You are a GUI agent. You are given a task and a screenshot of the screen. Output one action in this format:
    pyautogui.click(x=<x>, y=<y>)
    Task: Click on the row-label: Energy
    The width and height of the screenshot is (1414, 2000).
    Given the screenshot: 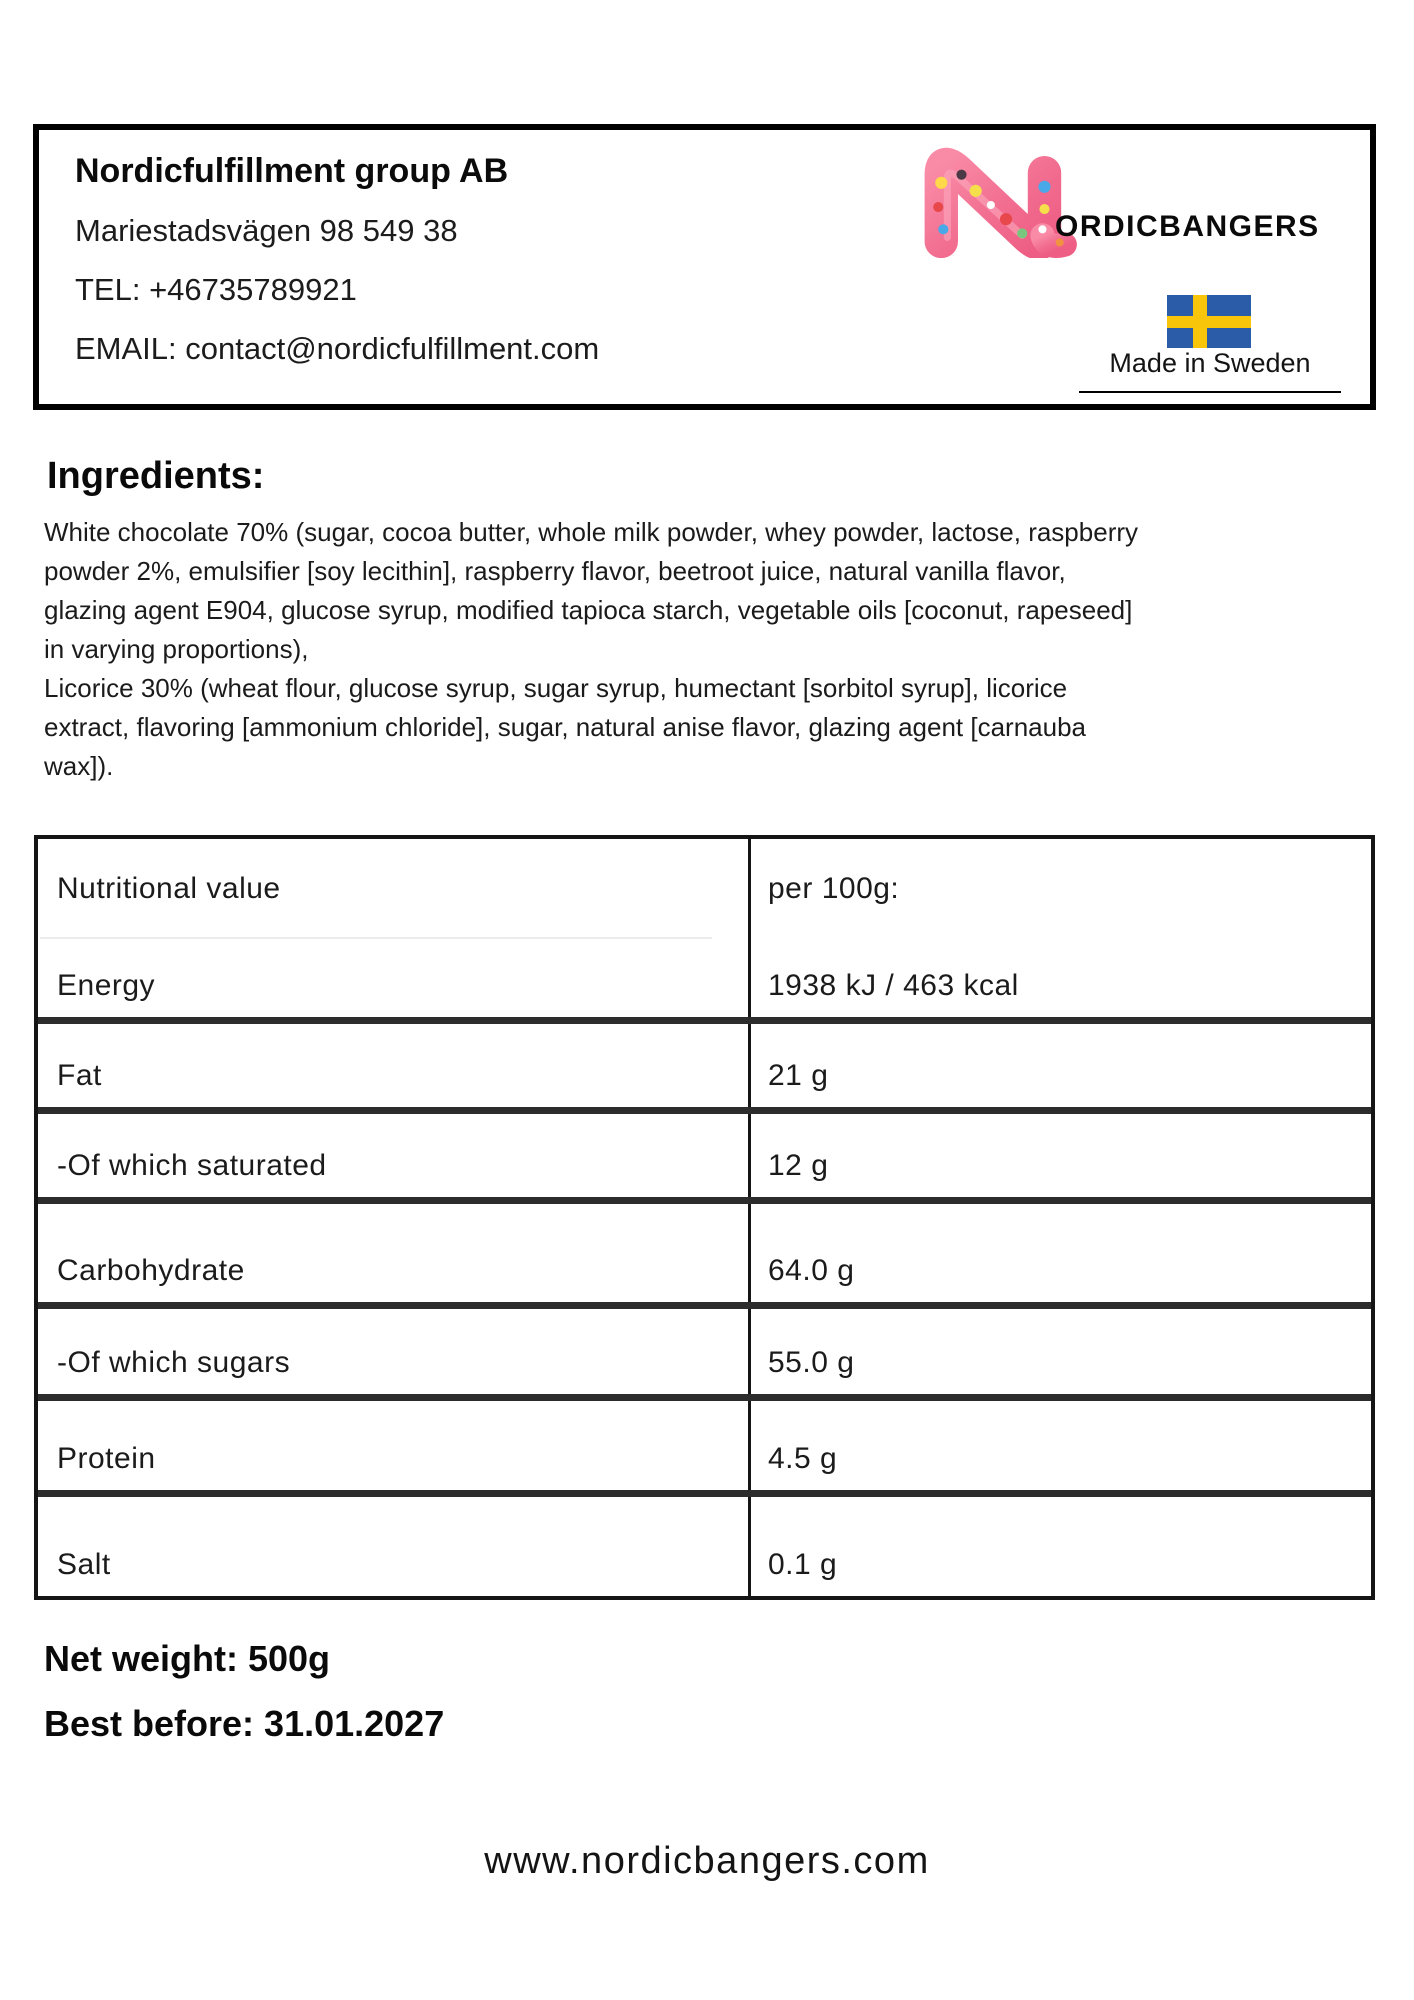 What is the action you would take?
    pyautogui.click(x=394, y=978)
    